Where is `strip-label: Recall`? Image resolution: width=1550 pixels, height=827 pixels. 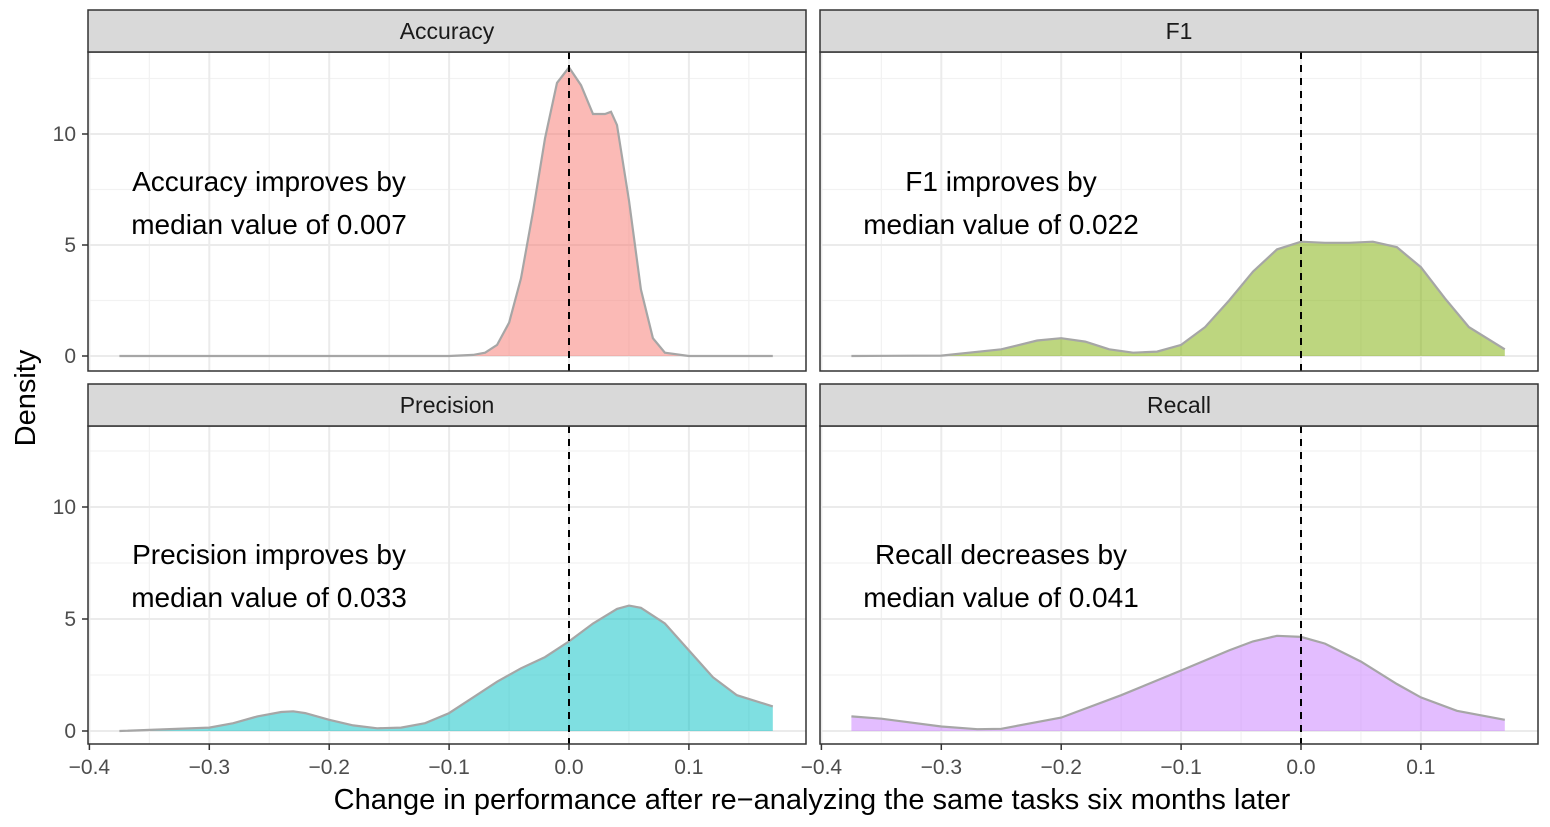
strip-label: Recall is located at coordinates (1179, 405).